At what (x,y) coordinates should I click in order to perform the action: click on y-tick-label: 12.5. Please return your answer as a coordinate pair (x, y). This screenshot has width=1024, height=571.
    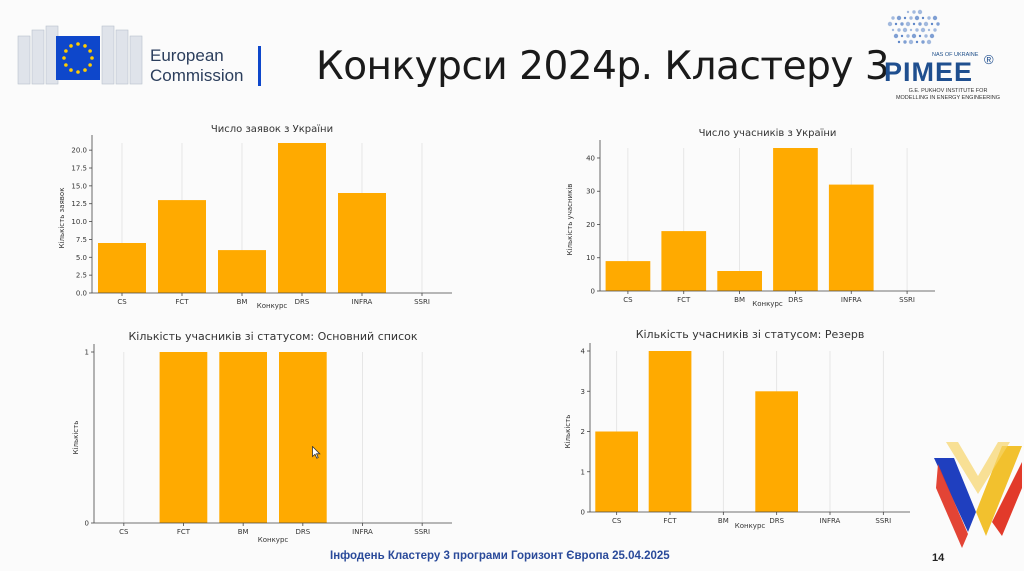
    Looking at the image, I should click on (79, 204).